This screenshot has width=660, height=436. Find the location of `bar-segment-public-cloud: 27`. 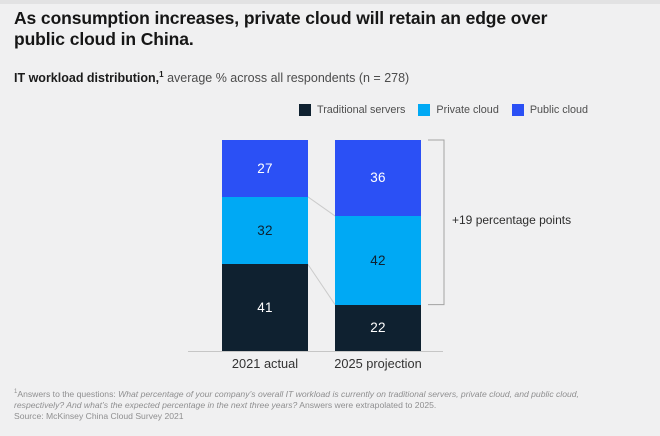

bar-segment-public-cloud: 27 is located at coordinates (265, 168).